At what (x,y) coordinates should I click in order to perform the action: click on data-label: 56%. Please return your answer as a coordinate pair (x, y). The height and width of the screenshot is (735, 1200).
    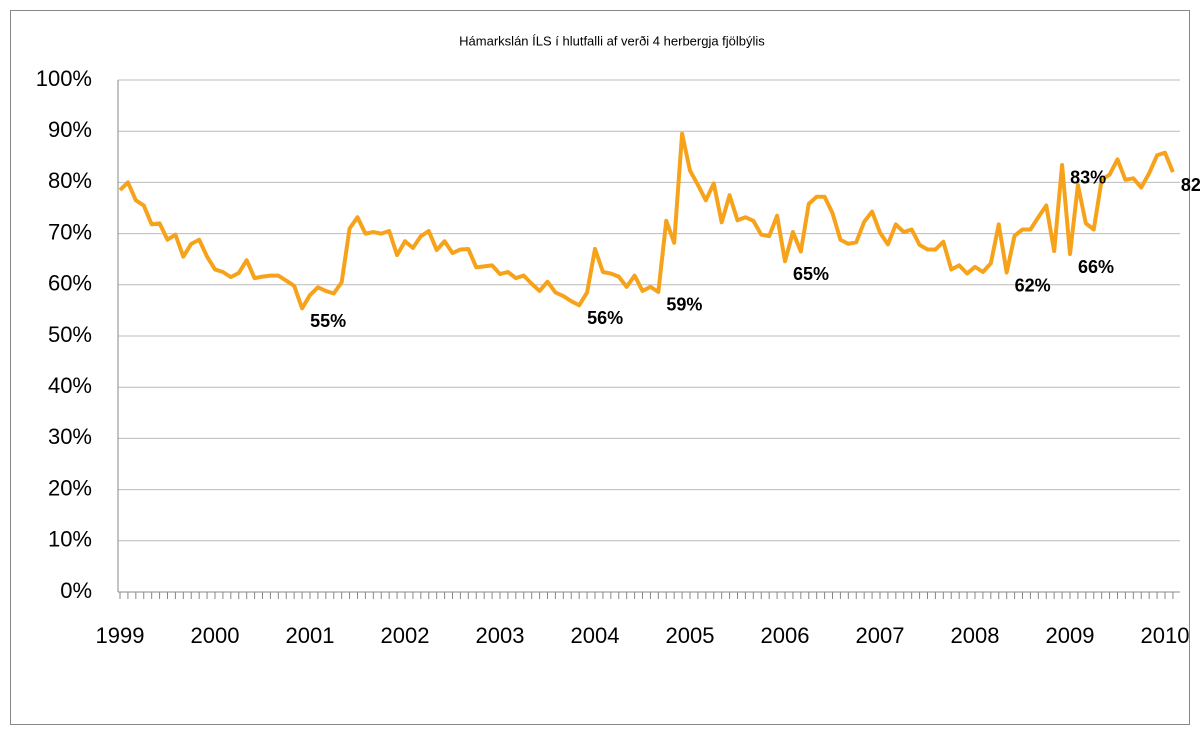
    Looking at the image, I should click on (605, 318).